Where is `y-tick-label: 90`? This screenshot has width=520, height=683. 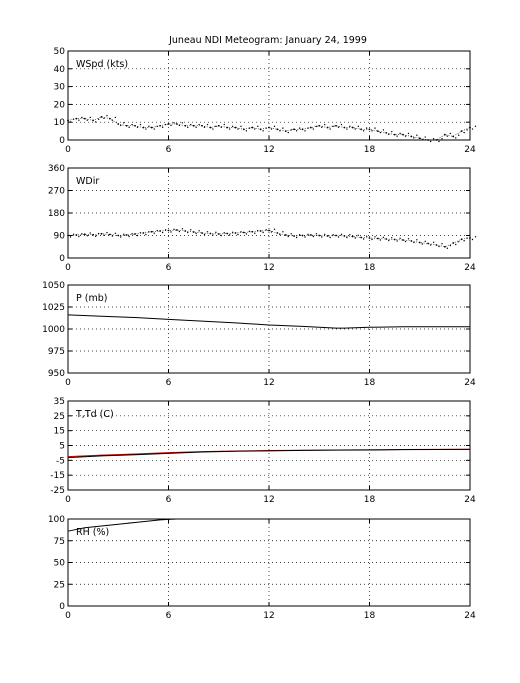 y-tick-label: 90 is located at coordinates (60, 237).